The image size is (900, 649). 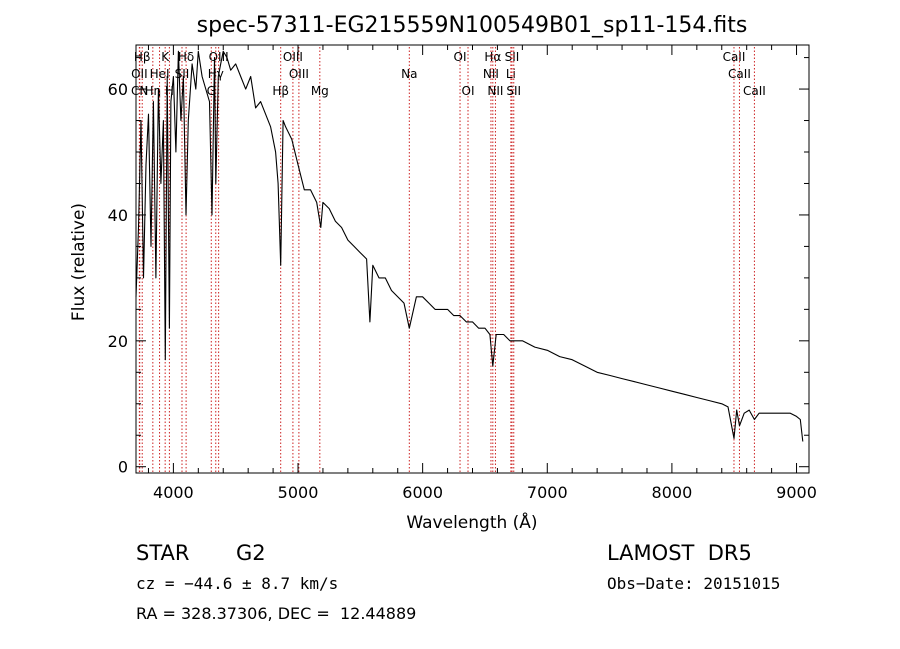 I want to click on survey-name: LAMOST DR5, so click(x=679, y=553).